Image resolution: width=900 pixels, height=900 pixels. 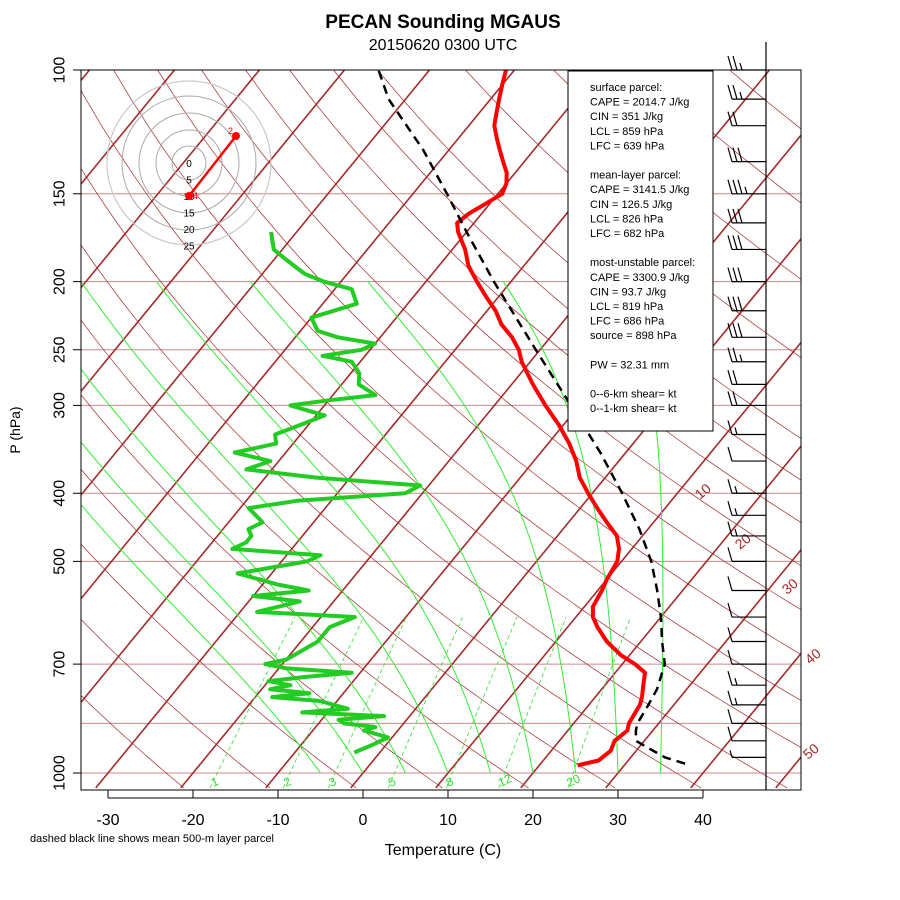 What do you see at coordinates (703, 820) in the screenshot?
I see `x-tick-label: 40` at bounding box center [703, 820].